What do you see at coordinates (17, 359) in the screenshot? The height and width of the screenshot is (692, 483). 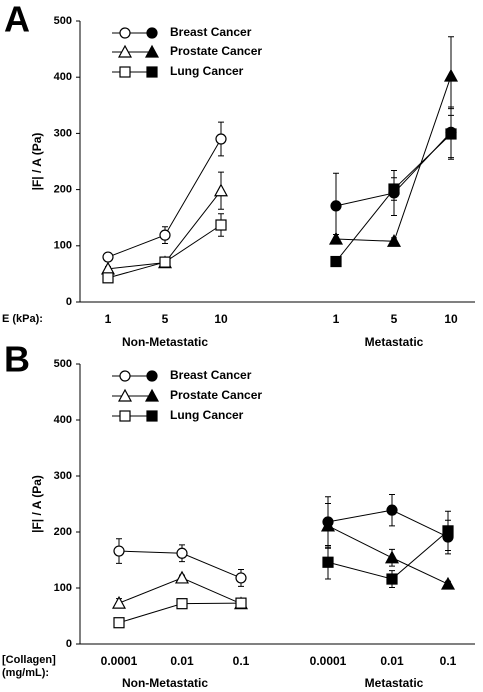 I see `panel-label: B` at bounding box center [17, 359].